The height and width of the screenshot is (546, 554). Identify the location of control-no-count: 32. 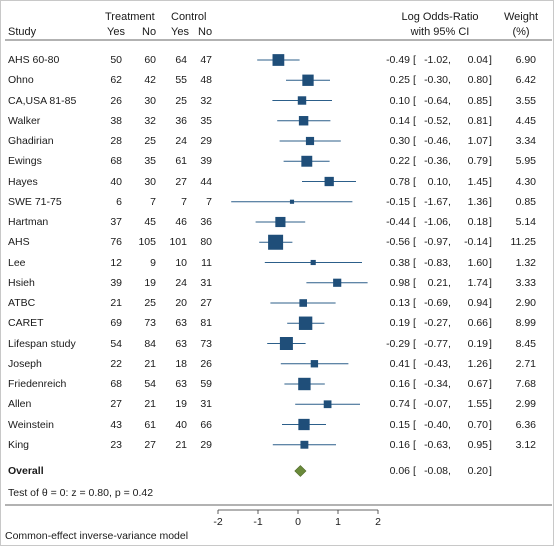
(206, 100).